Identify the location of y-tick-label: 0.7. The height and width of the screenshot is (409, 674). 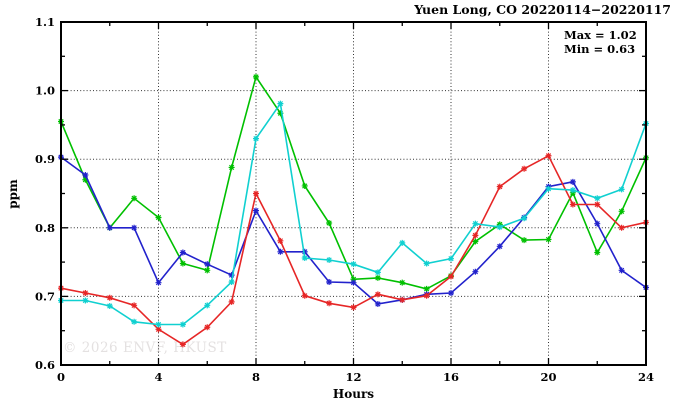
(45, 296).